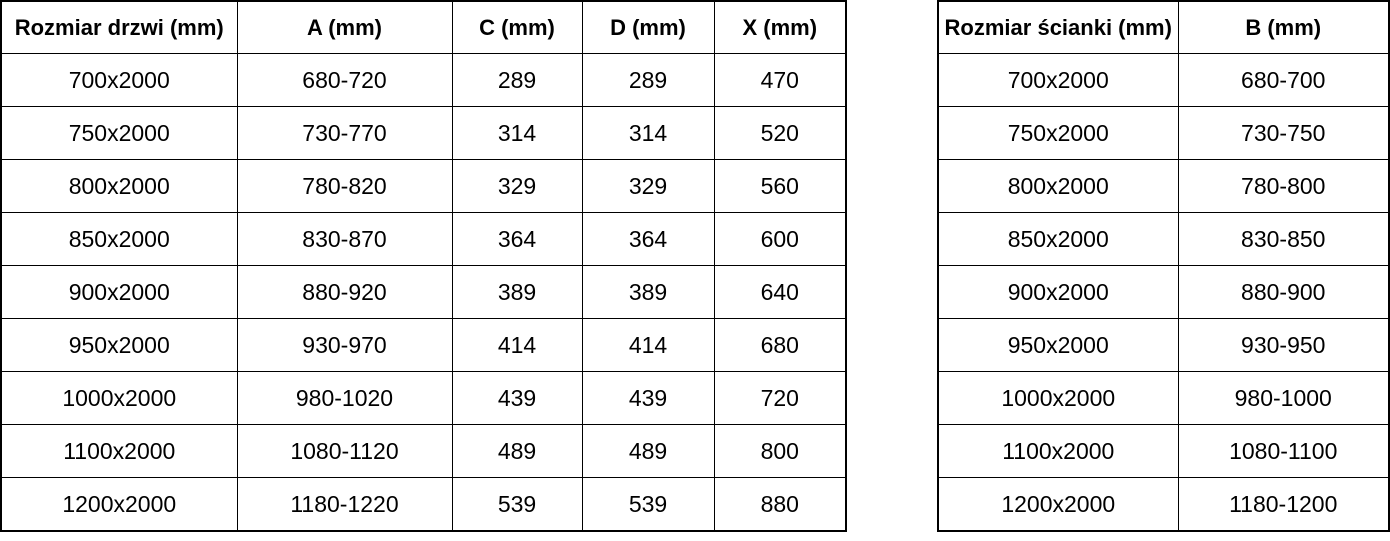 The height and width of the screenshot is (541, 1390). What do you see at coordinates (344, 398) in the screenshot?
I see `table-cell: 980-1020` at bounding box center [344, 398].